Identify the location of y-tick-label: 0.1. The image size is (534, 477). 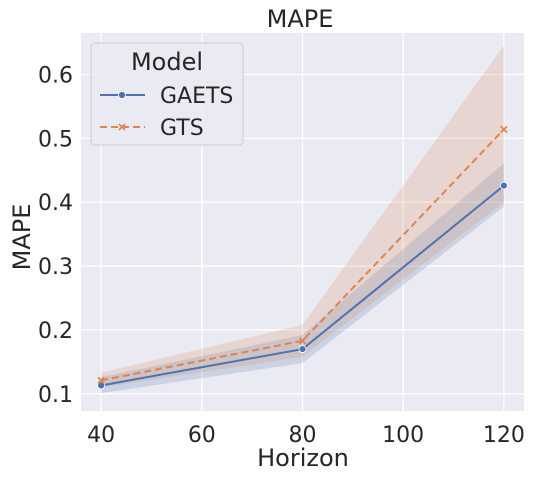
(55, 395).